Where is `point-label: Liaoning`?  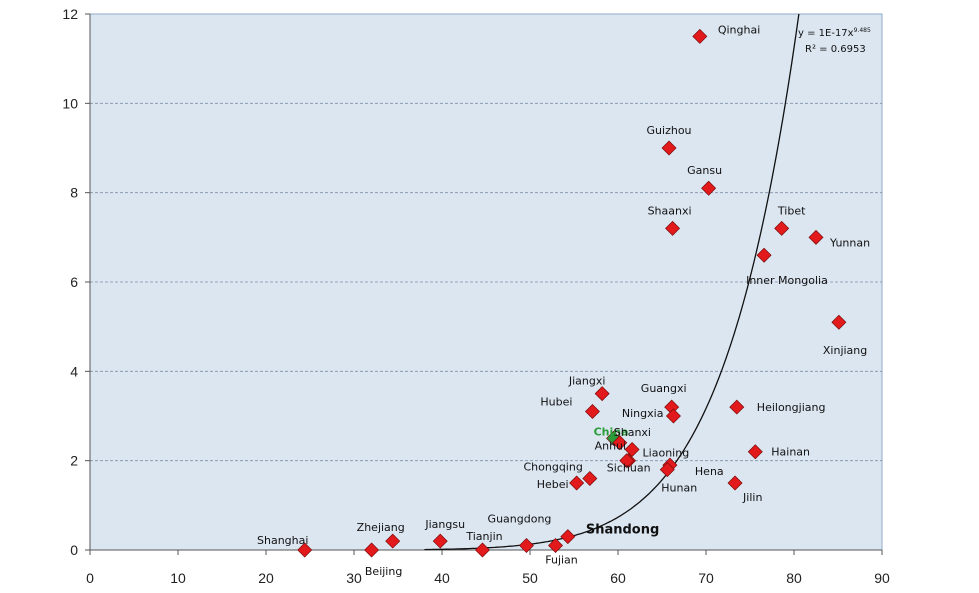
point-label: Liaoning is located at coordinates (666, 453).